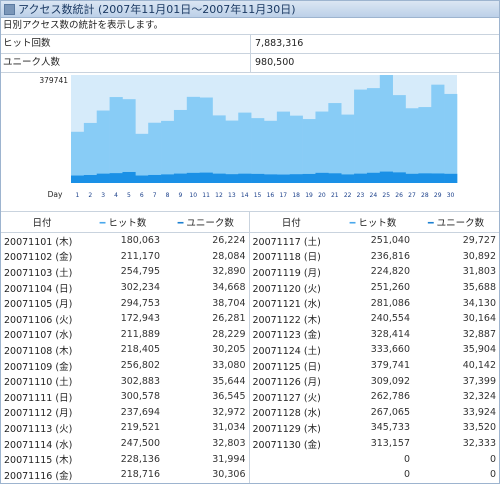  I want to click on hits-cell: 267,065, so click(390, 412).